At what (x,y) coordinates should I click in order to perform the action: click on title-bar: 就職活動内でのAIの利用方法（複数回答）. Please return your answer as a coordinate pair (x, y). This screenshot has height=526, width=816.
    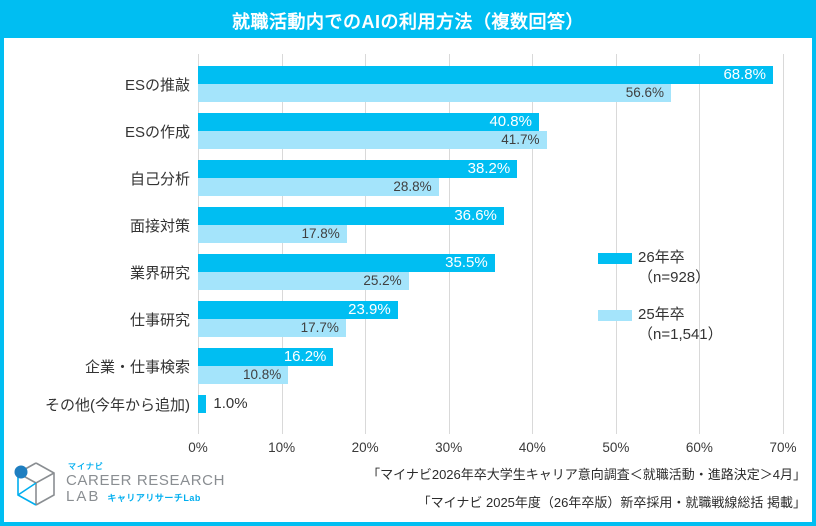
    Looking at the image, I should click on (408, 21).